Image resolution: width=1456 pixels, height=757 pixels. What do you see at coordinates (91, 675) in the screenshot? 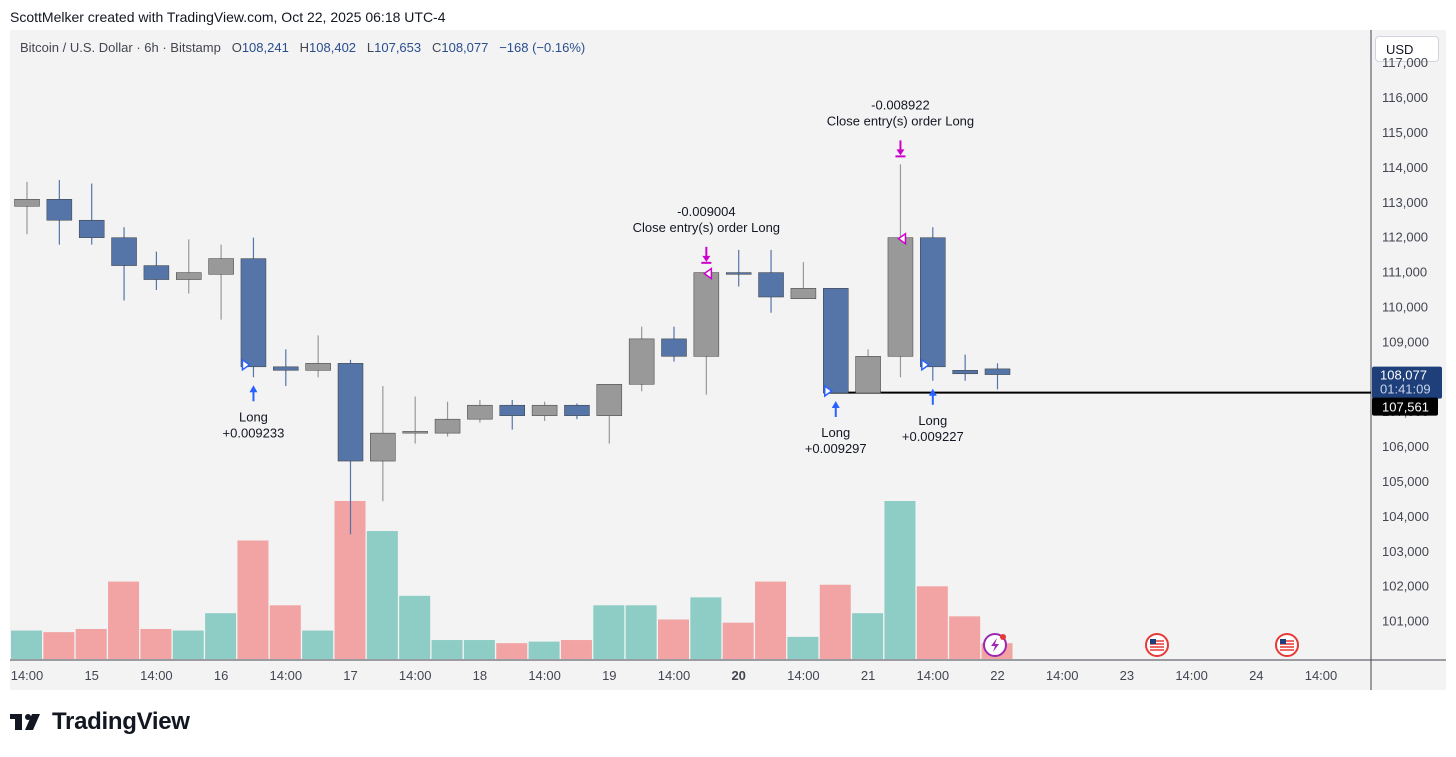
I see `x-tick-label: 15` at bounding box center [91, 675].